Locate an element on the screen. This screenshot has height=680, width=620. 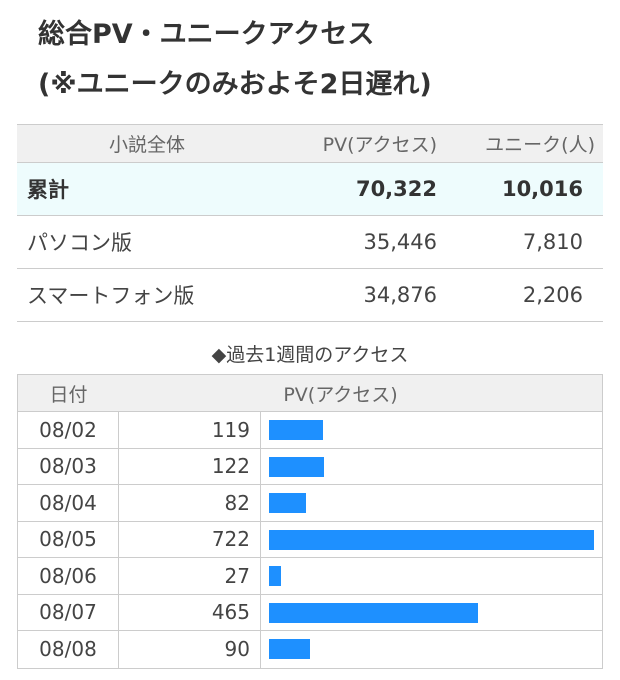
weekly-row-date: 08/02 is located at coordinates (68, 430).